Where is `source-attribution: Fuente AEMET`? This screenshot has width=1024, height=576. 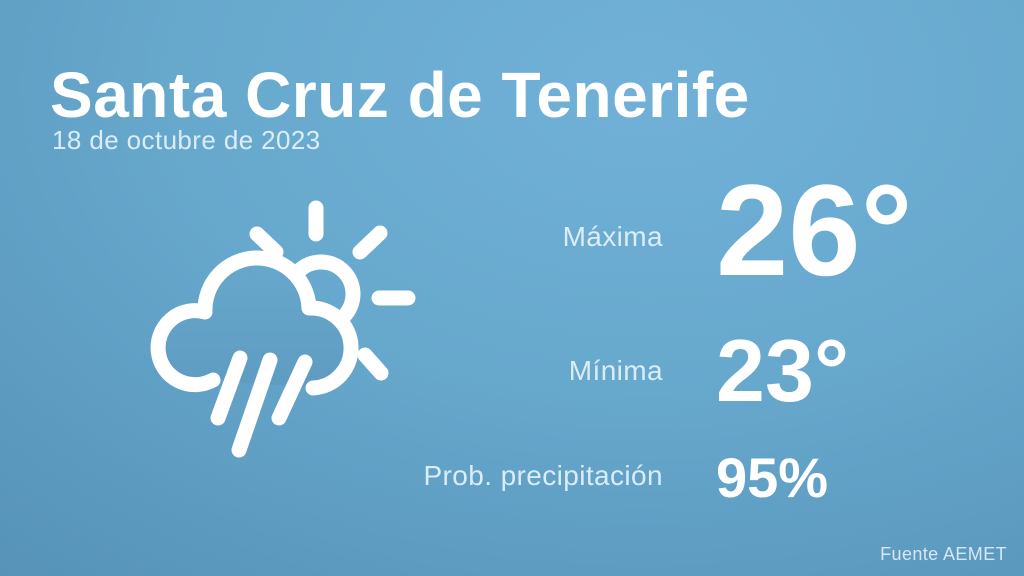 source-attribution: Fuente AEMET is located at coordinates (943, 554).